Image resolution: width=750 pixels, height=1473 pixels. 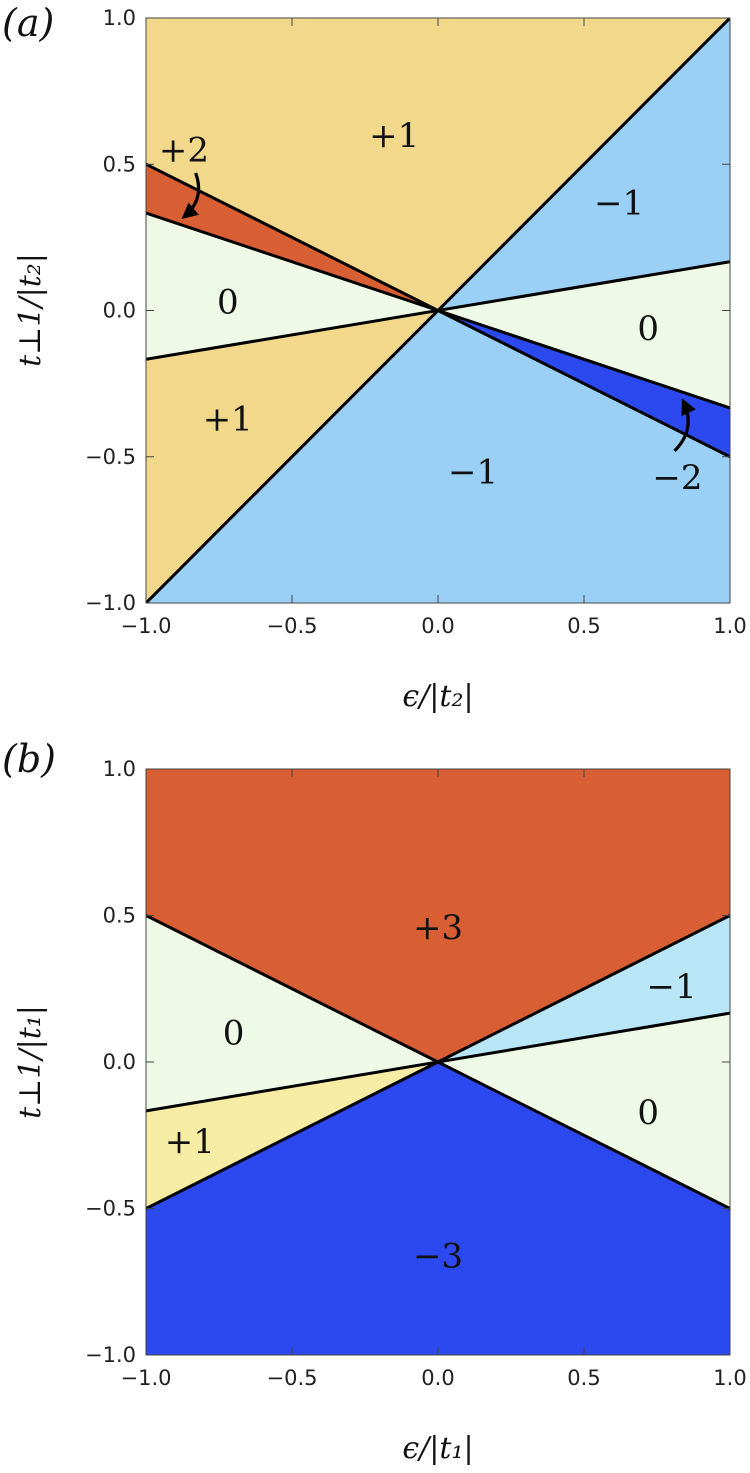 What do you see at coordinates (437, 1448) in the screenshot?
I see `panel-b-x-axis-title: ϵ/|t₁|` at bounding box center [437, 1448].